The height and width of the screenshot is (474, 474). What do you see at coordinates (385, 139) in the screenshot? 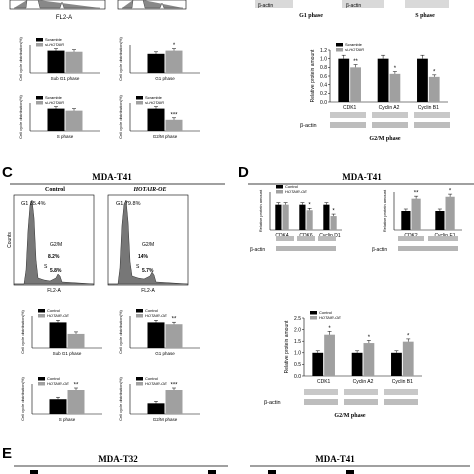
I see `g2m-phase-label: G2/M phase` at bounding box center [385, 139].